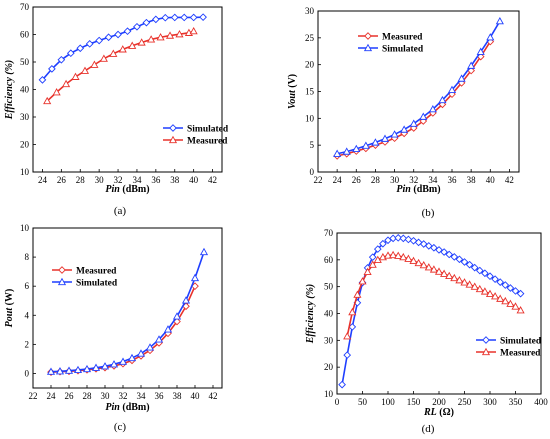  Describe the element at coordinates (27, 257) in the screenshot. I see `y-tick-label: 8` at that location.